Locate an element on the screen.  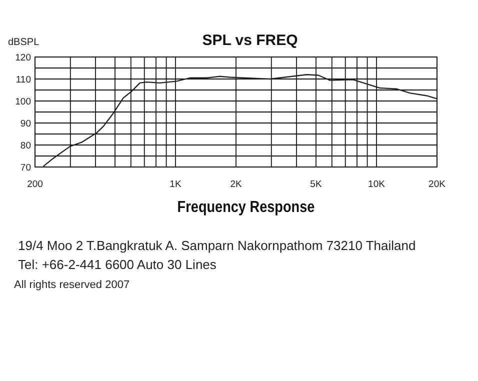
text: All rights reserved 2007 is located at coordinates (72, 285).